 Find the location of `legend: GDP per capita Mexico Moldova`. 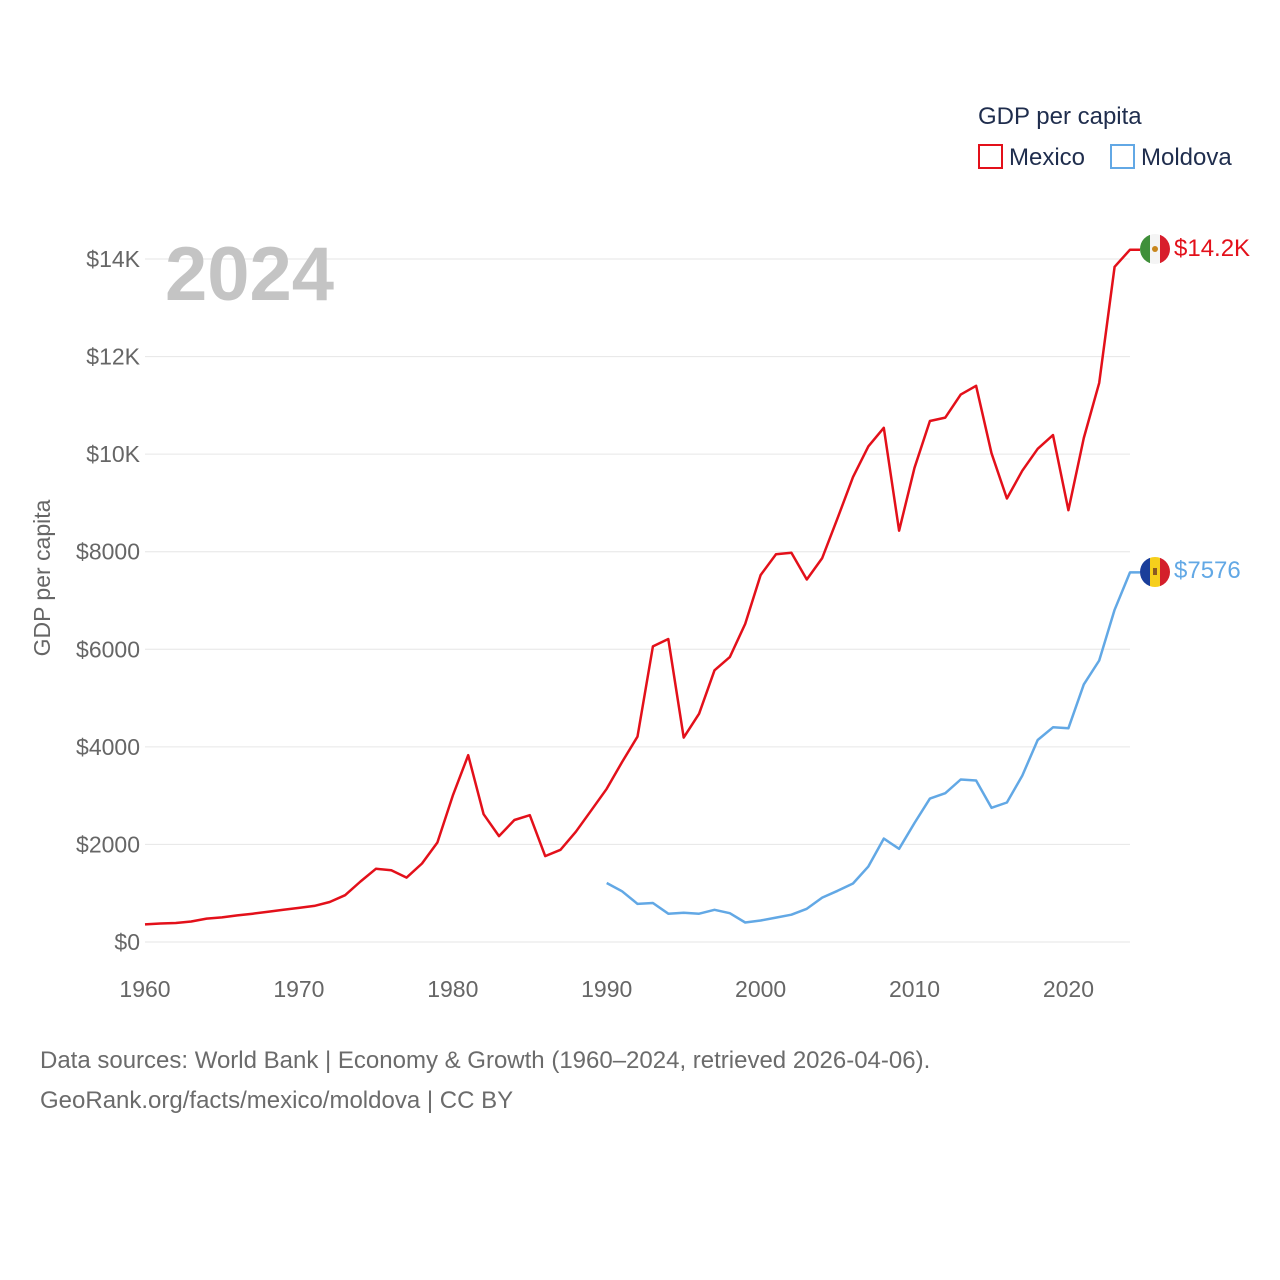

legend: GDP per capita Mexico Moldova is located at coordinates (1105, 137).